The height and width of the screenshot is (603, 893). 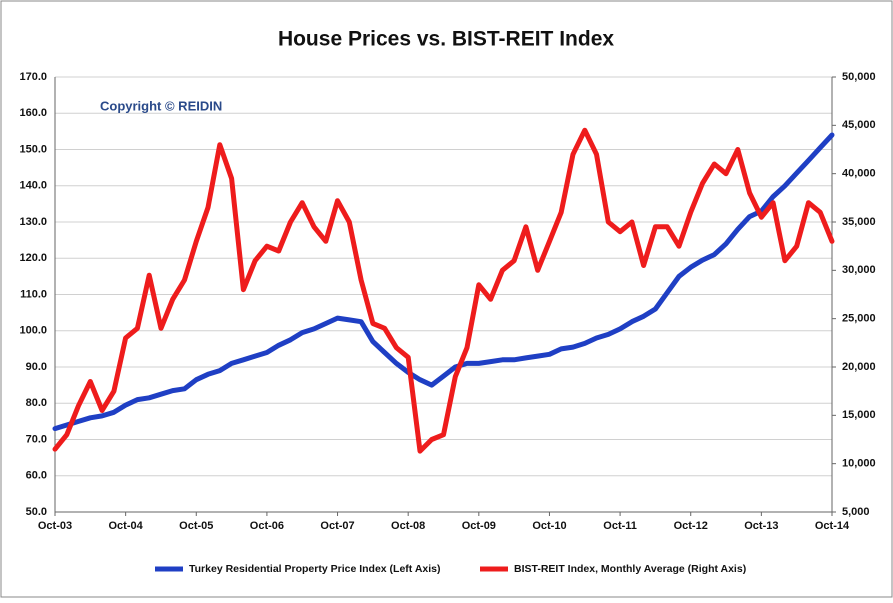 I want to click on x-tick-label: Oct-06, so click(x=267, y=526).